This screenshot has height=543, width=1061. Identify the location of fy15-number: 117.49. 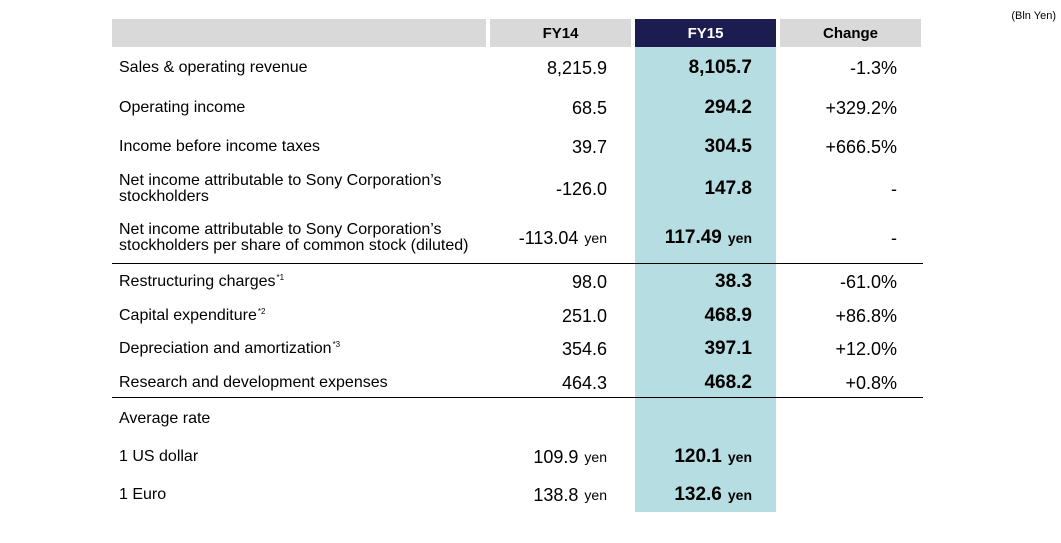
(693, 237).